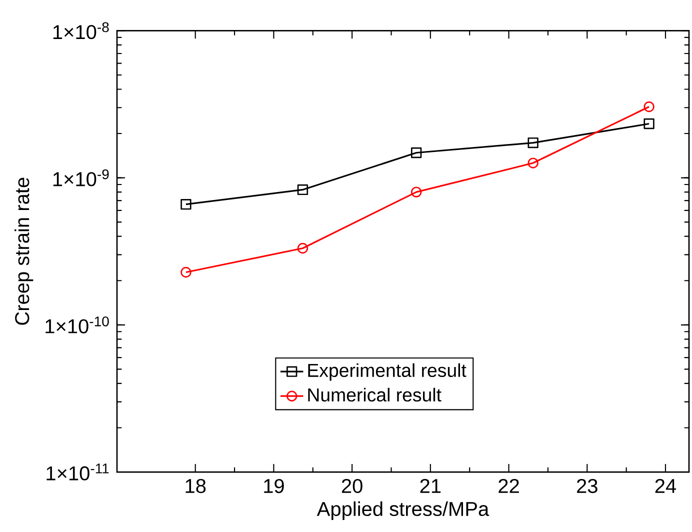 This screenshot has height=532, width=692. Describe the element at coordinates (587, 486) in the screenshot. I see `x-tick-label: 23` at that location.